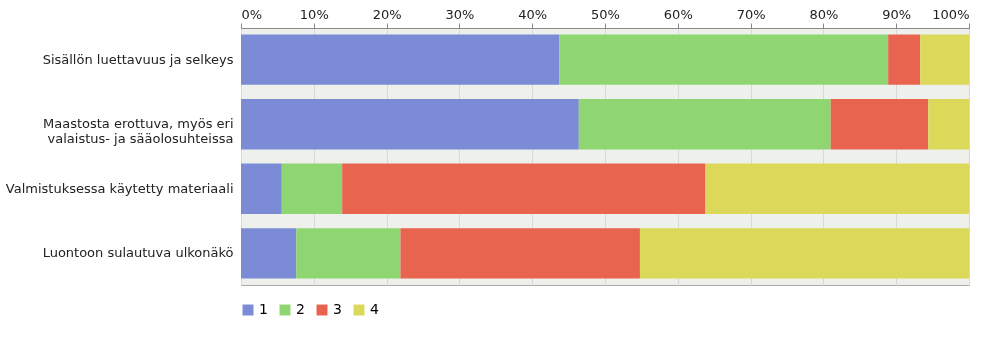 The image size is (1008, 340). What do you see at coordinates (138, 131) in the screenshot?
I see `y-tick-label: Maastosta erottuva, myös eri valaistus- ja sääolosuhteissa` at bounding box center [138, 131].